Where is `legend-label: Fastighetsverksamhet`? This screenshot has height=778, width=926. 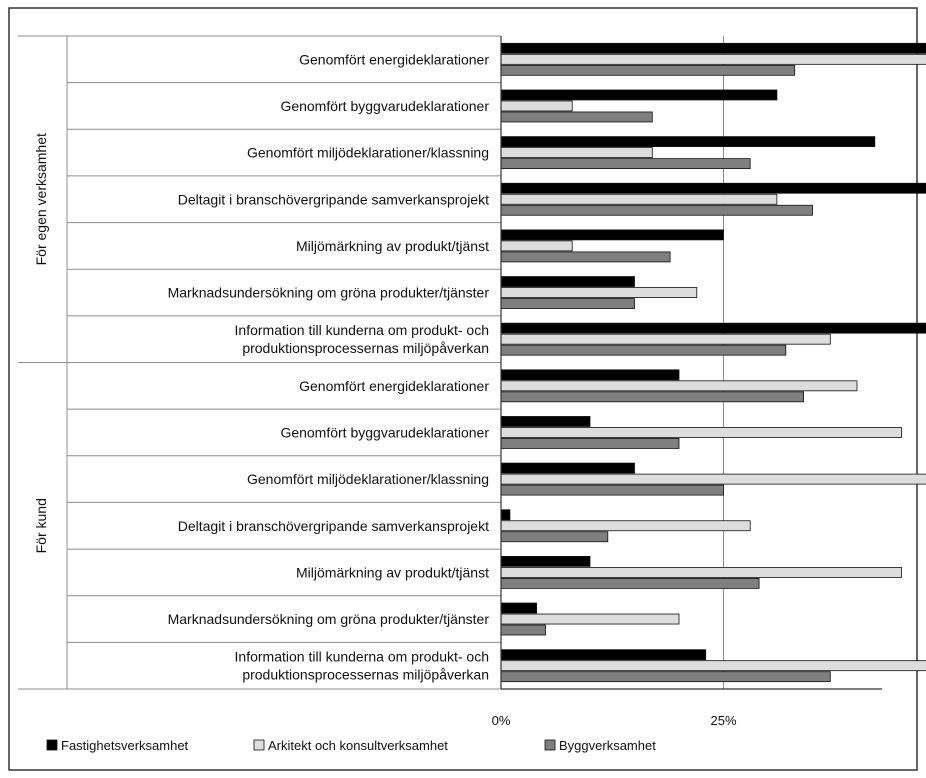
legend-label: Fastighetsverksamhet is located at coordinates (125, 745).